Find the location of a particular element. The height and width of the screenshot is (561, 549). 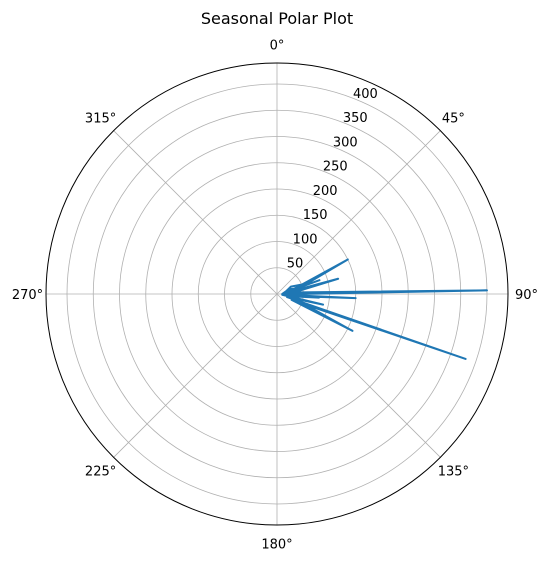

radial-tick-label: 50 is located at coordinates (295, 264).